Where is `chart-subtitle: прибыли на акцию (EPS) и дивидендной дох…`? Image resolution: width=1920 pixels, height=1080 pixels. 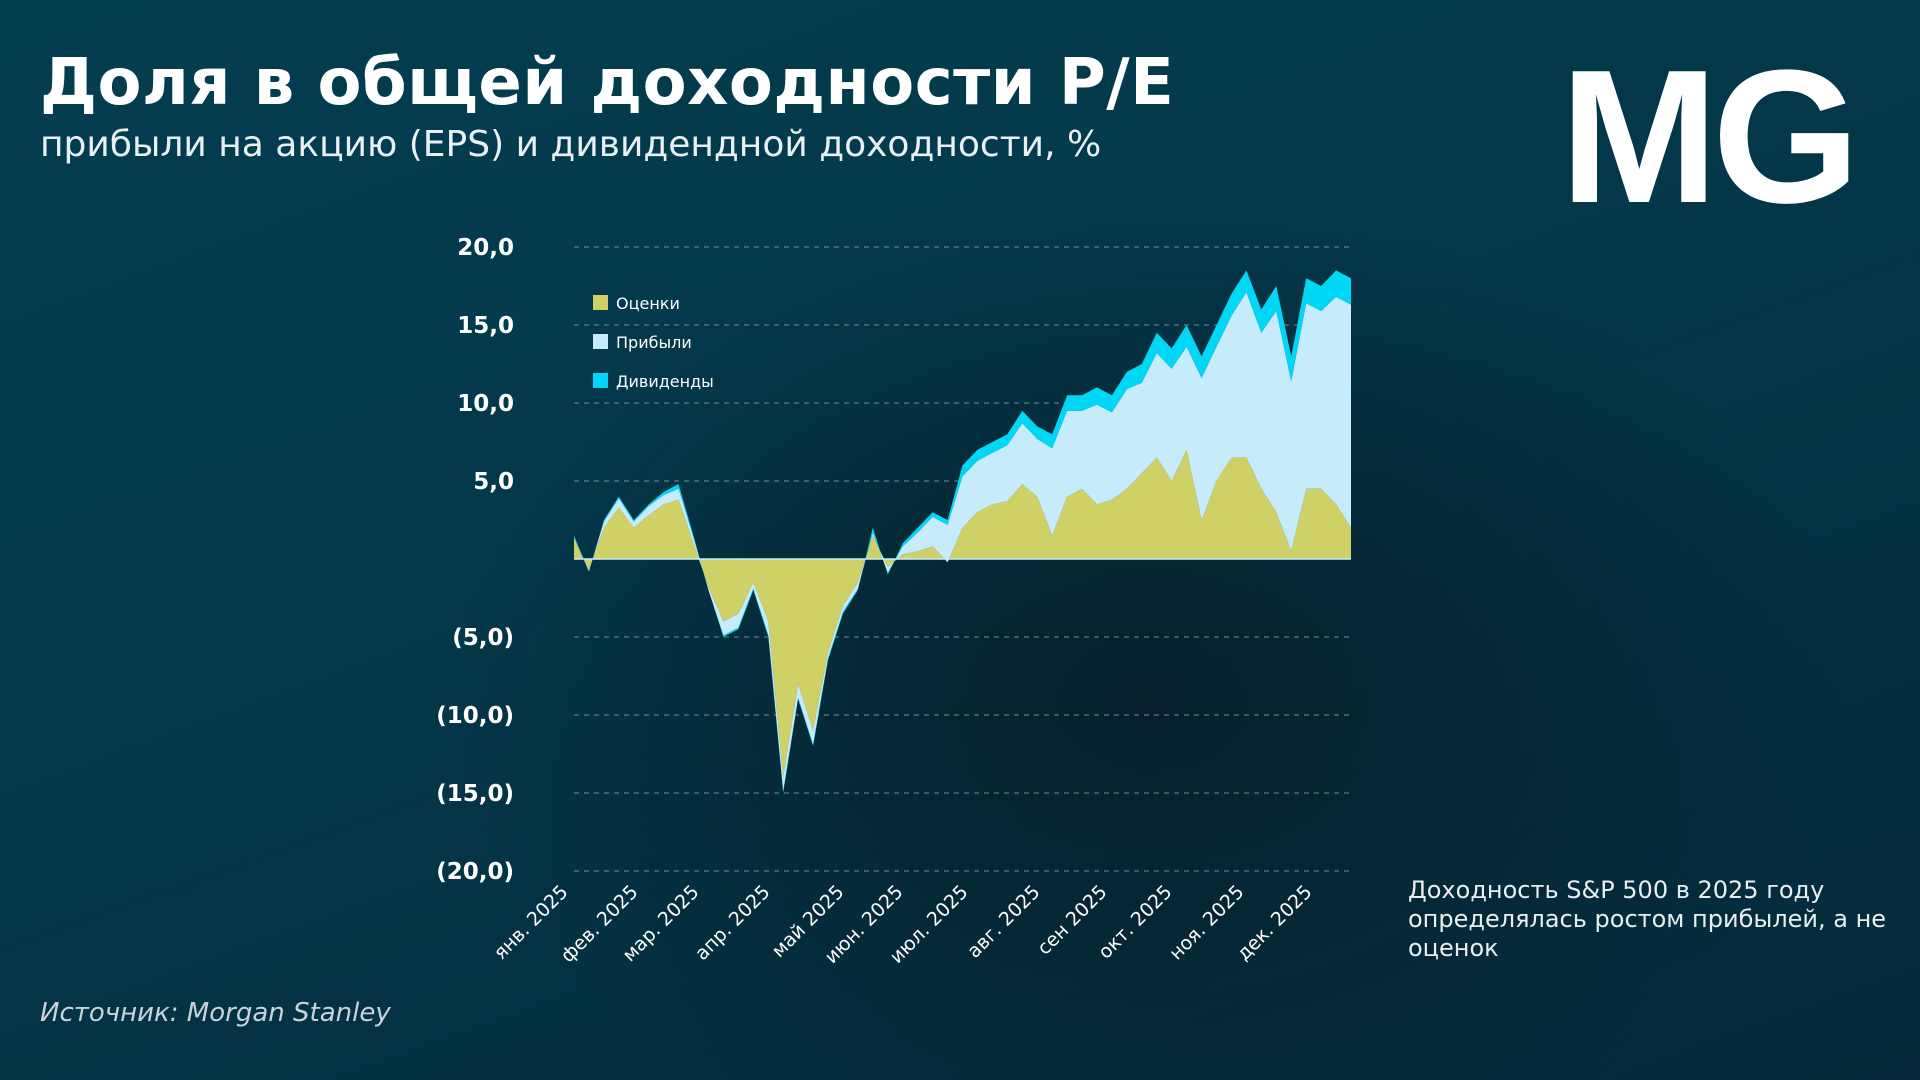
chart-subtitle: прибыли на акцию (EPS) и дивидендной дох… is located at coordinates (571, 144).